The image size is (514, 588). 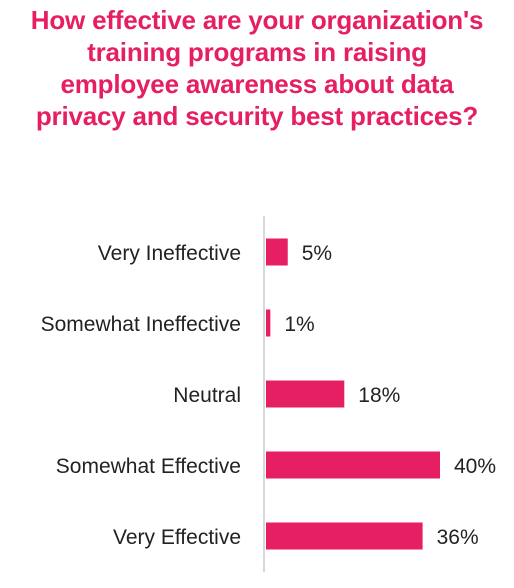 What do you see at coordinates (207, 395) in the screenshot?
I see `category-label: Neutral` at bounding box center [207, 395].